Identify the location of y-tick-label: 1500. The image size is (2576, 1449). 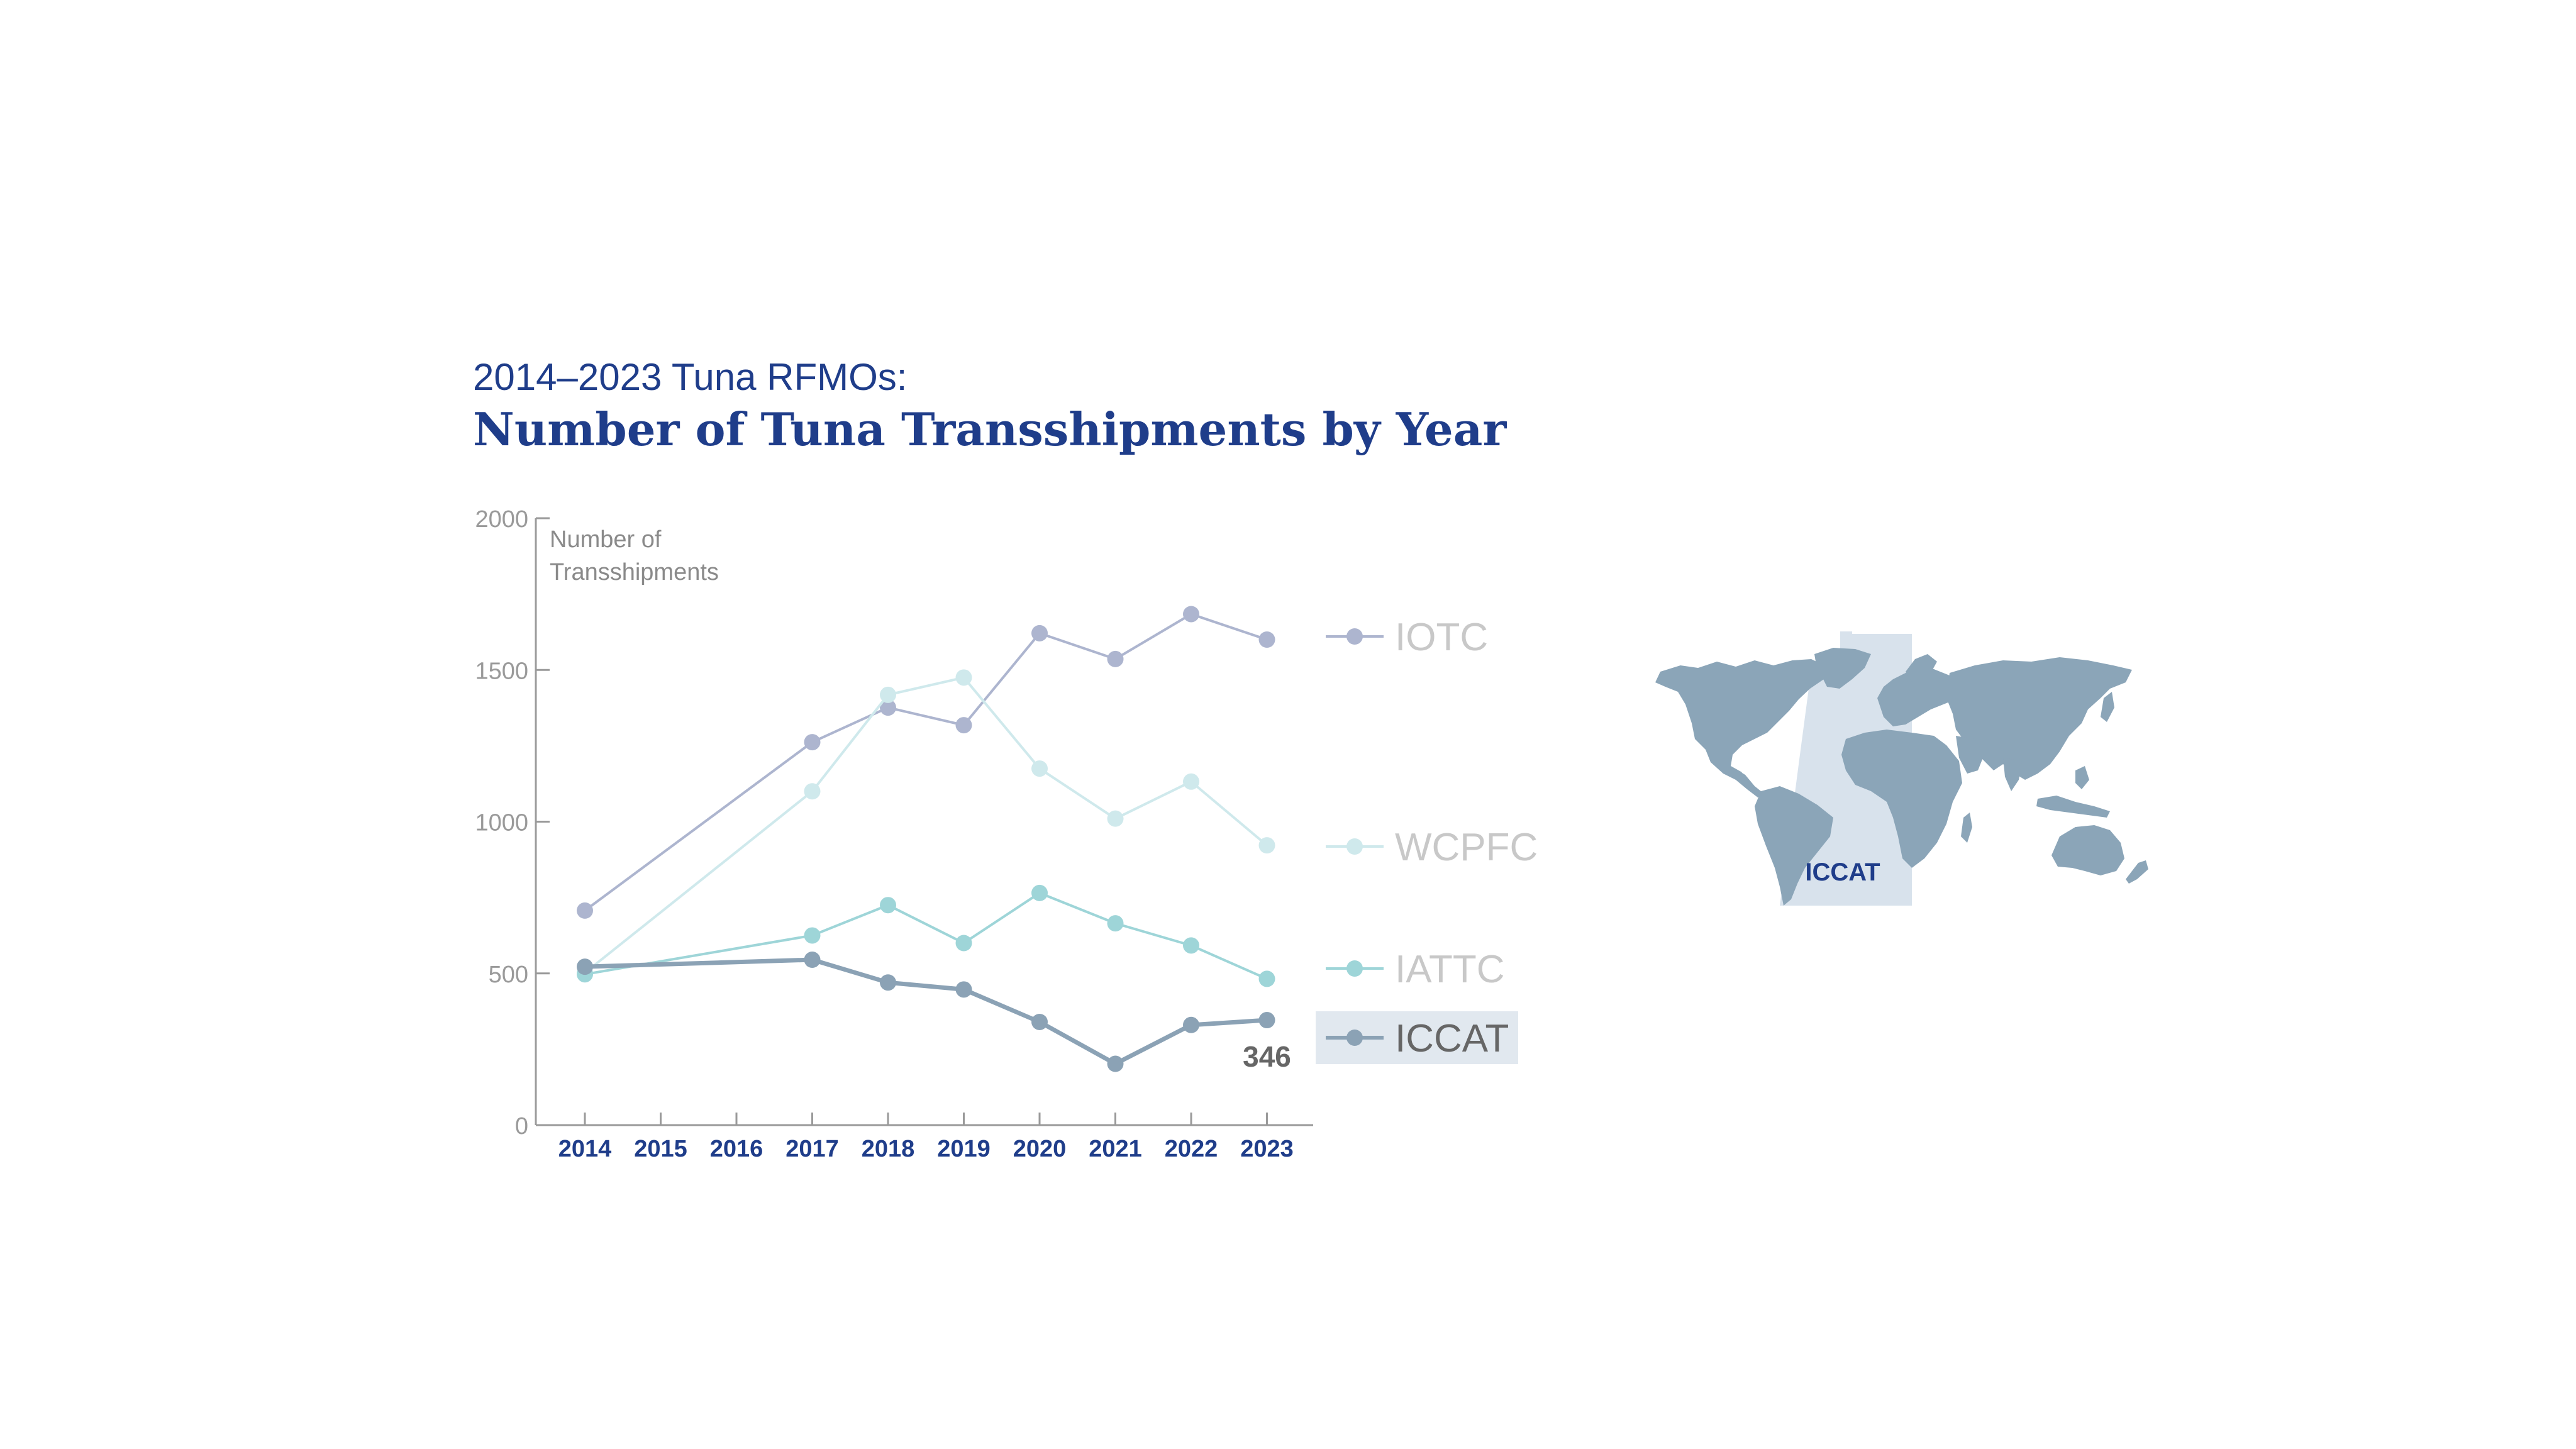
(501, 671).